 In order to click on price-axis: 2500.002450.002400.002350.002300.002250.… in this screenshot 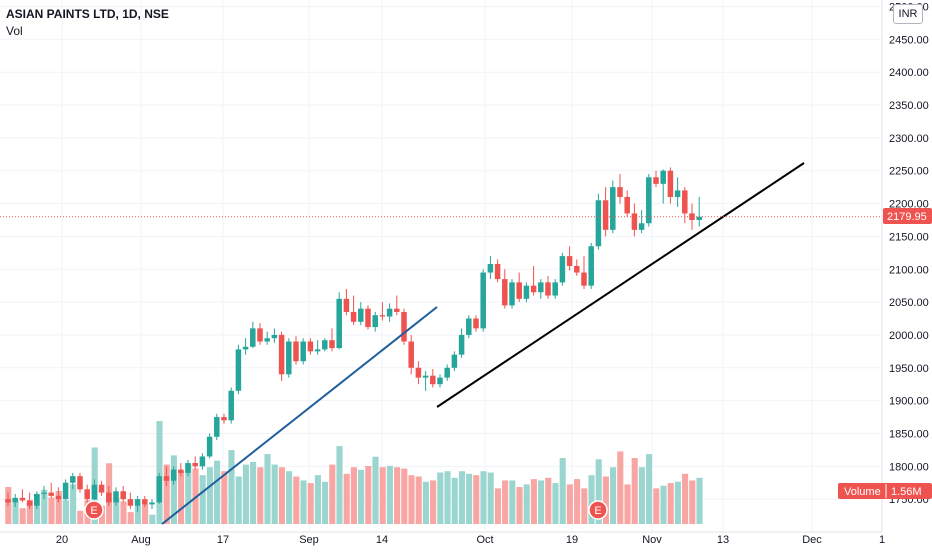, I will do `click(905, 266)`.